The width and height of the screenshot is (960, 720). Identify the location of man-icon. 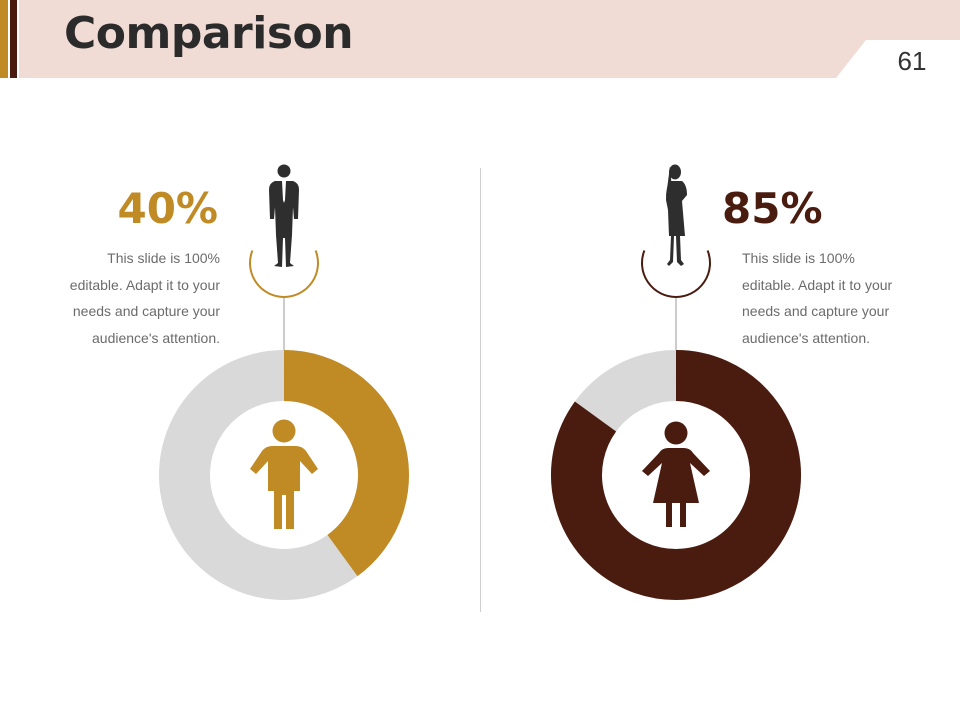
(284, 474).